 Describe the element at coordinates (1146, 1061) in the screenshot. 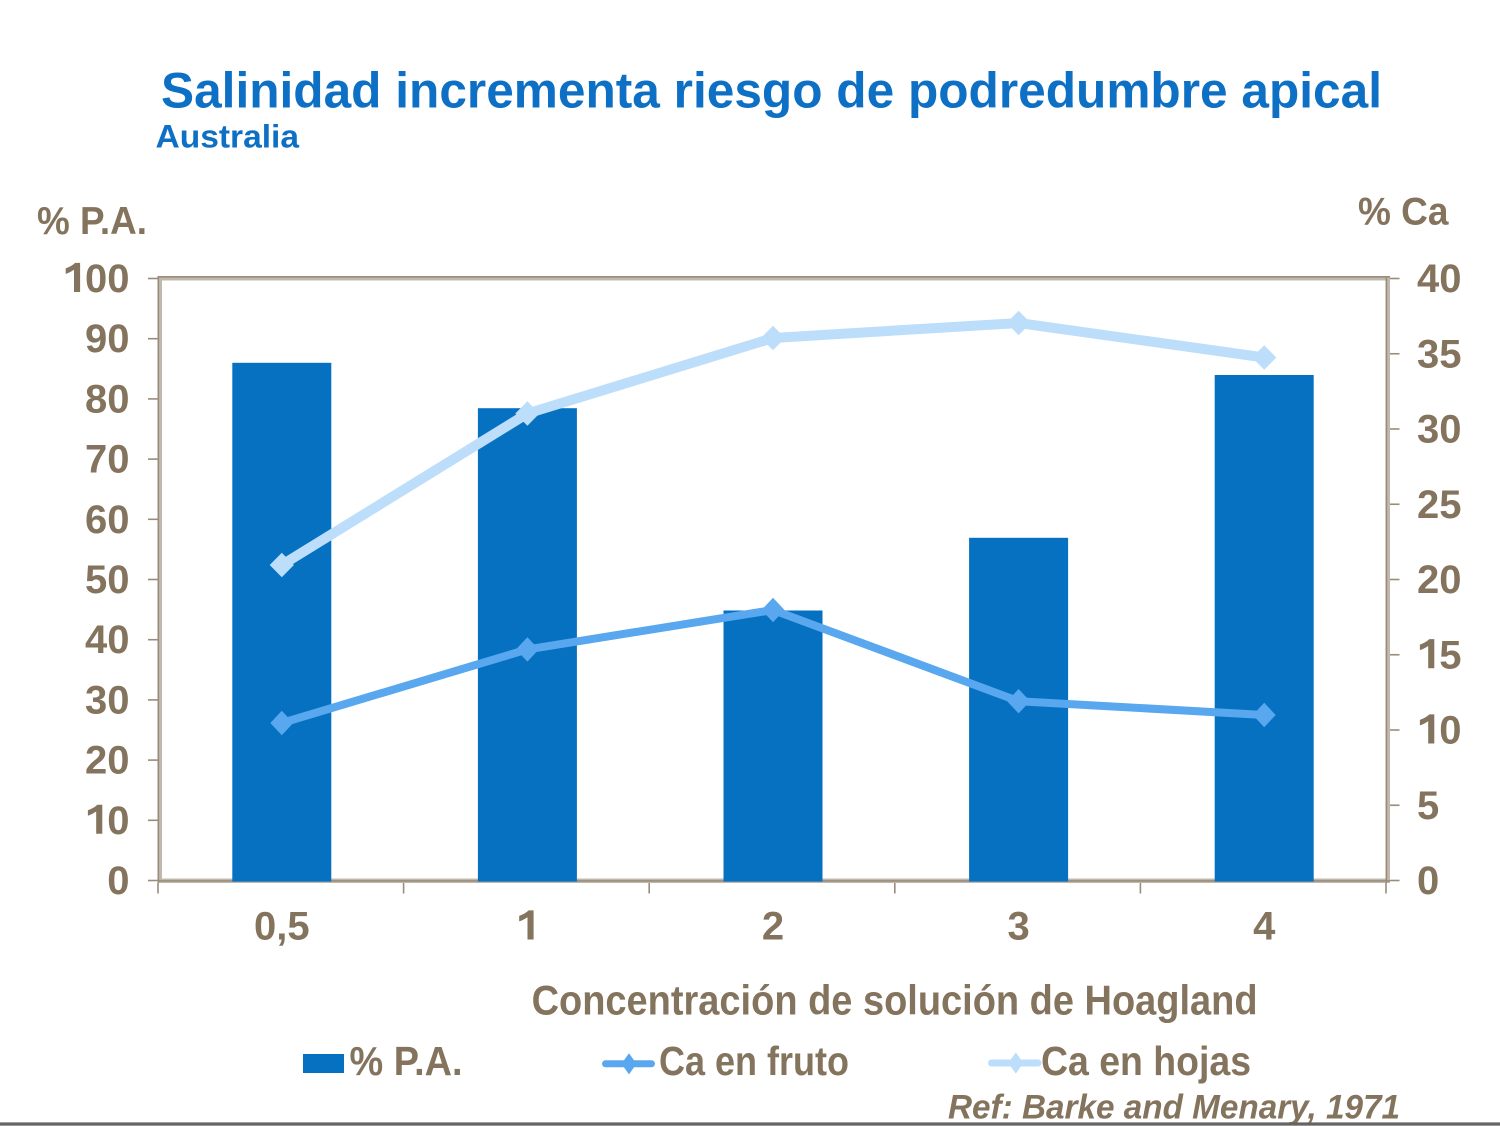

I see `svg-text: Ca en hojas` at that location.